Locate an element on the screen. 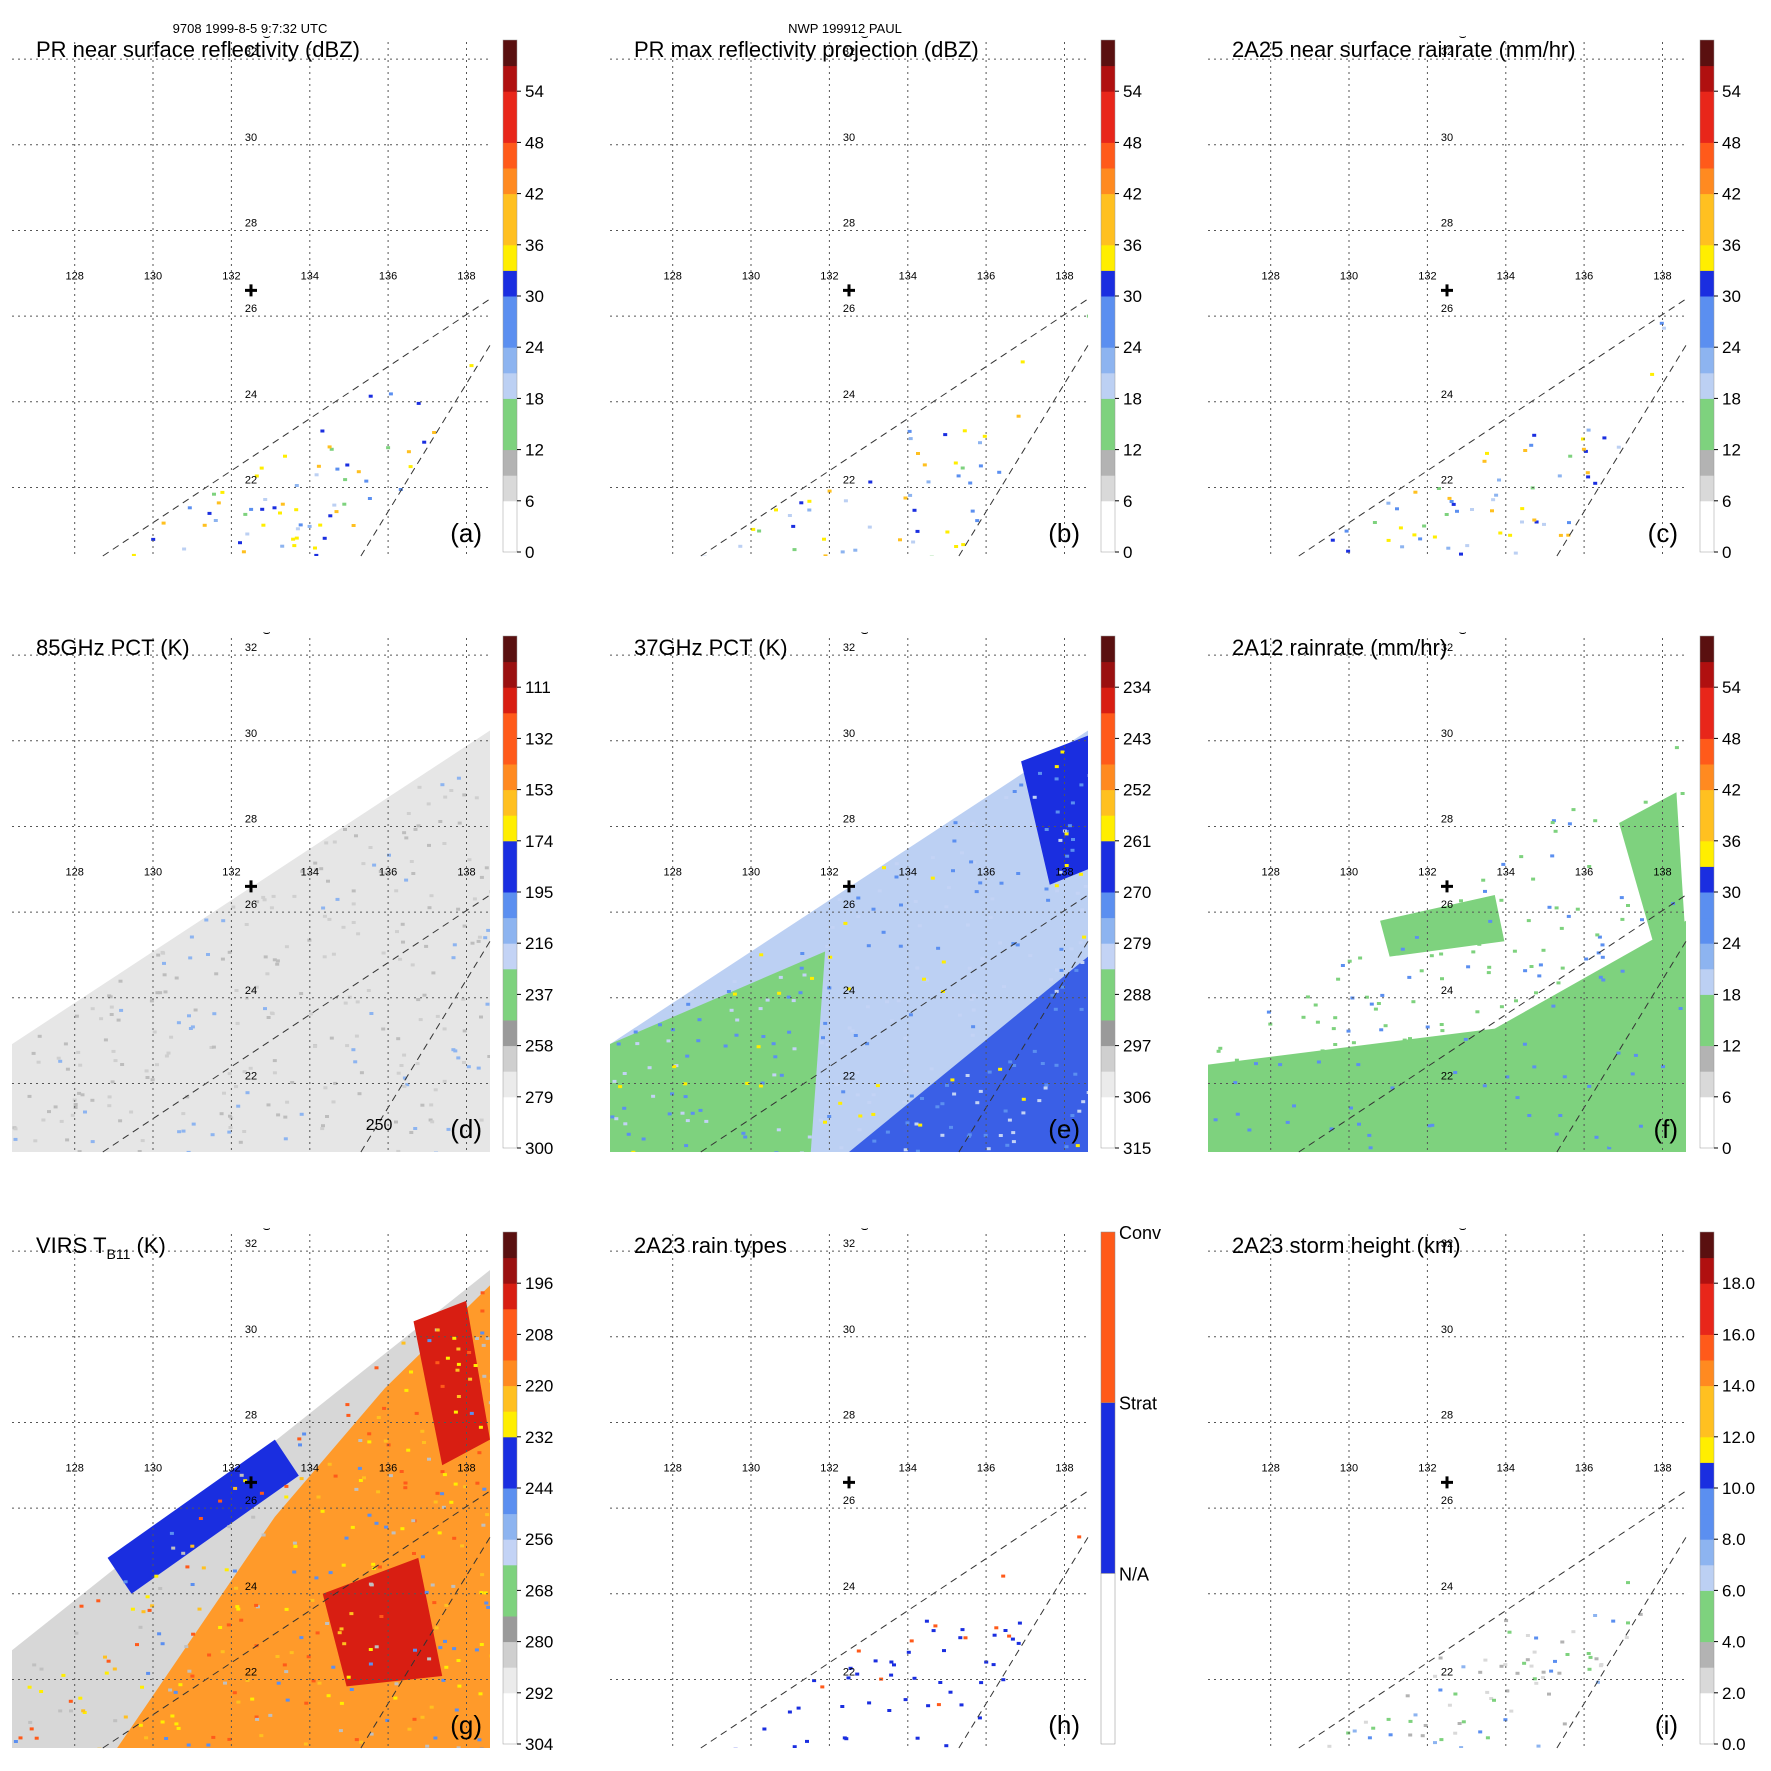 The image size is (1771, 1771). data-field is located at coordinates (895, 435).